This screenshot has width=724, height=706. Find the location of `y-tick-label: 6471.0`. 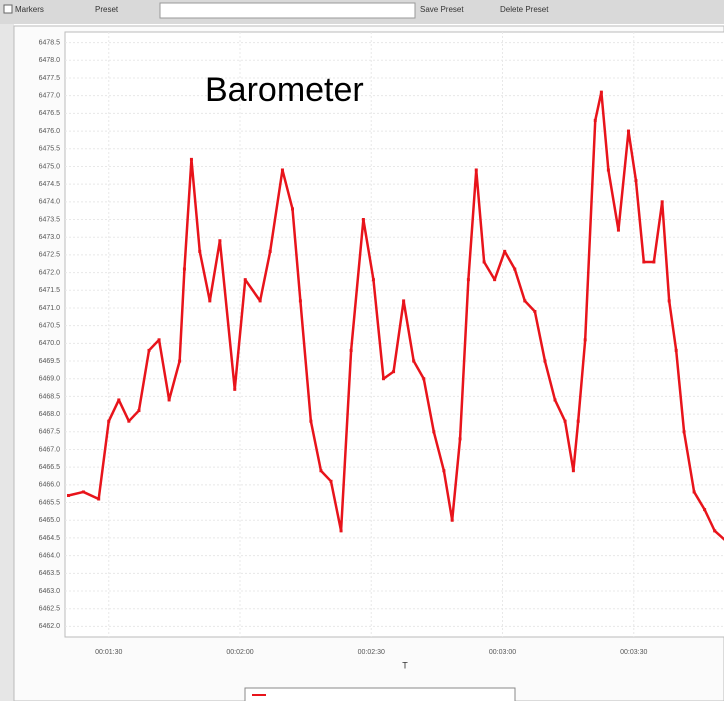

y-tick-label: 6471.0 is located at coordinates (50, 308).